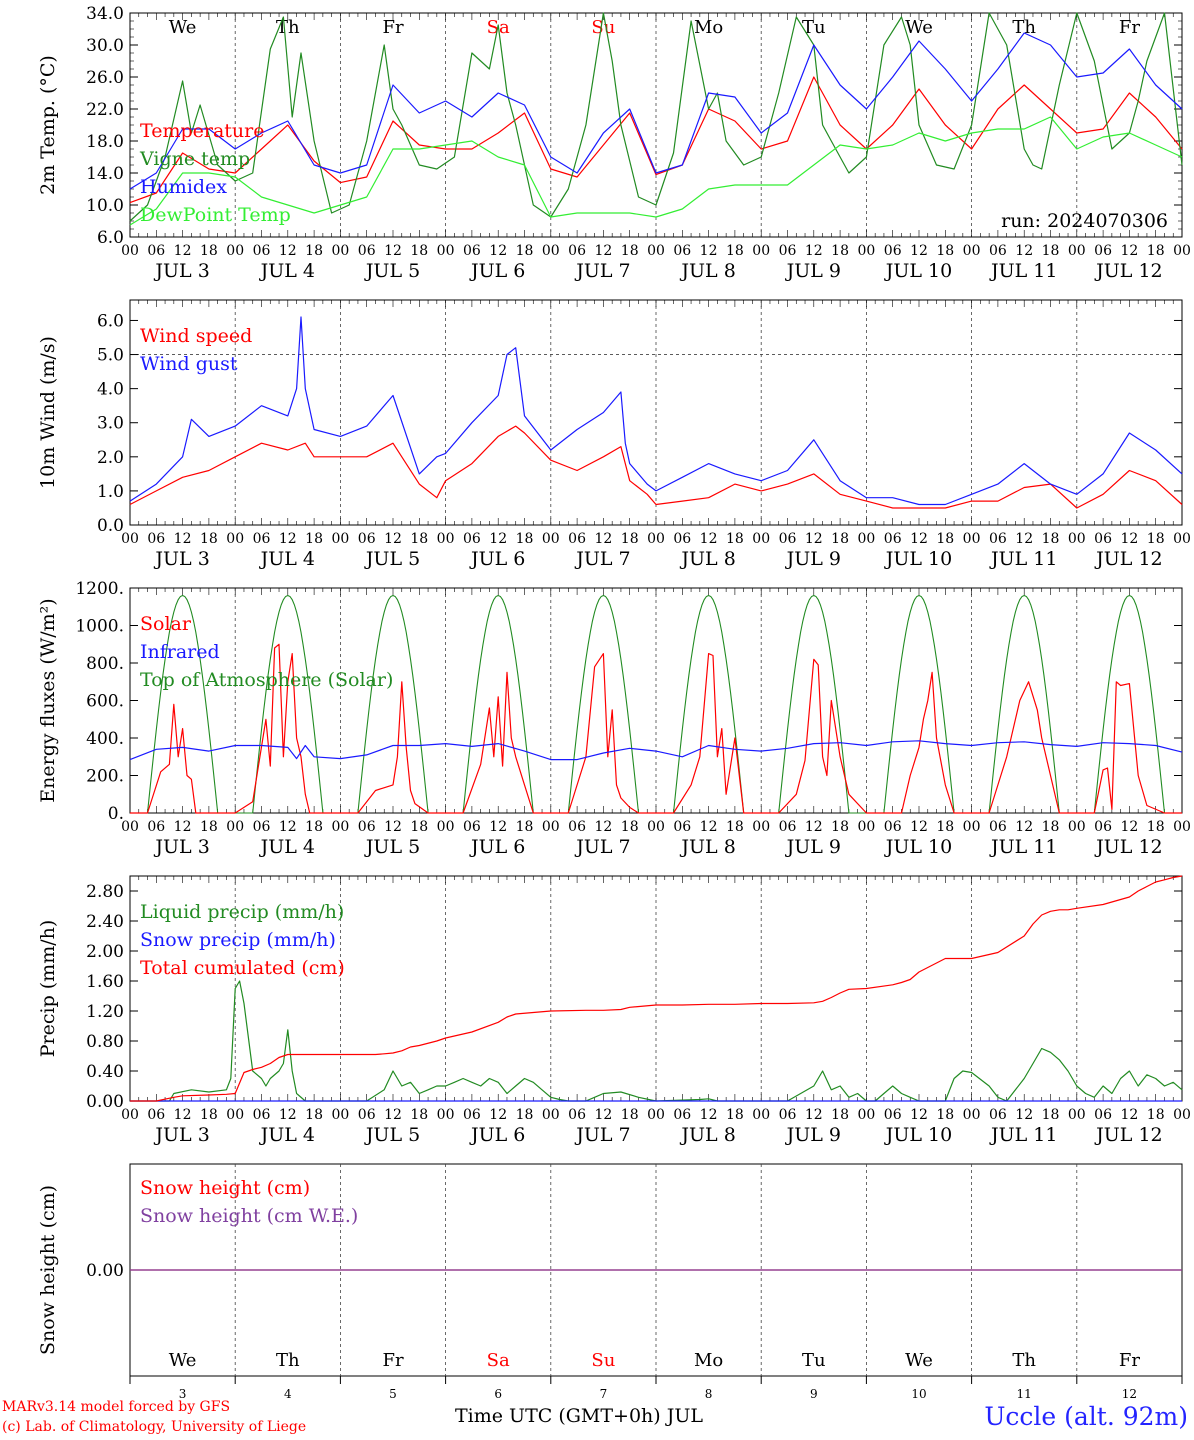 The width and height of the screenshot is (1194, 1440). I want to click on series-line-solar, so click(656, 728).